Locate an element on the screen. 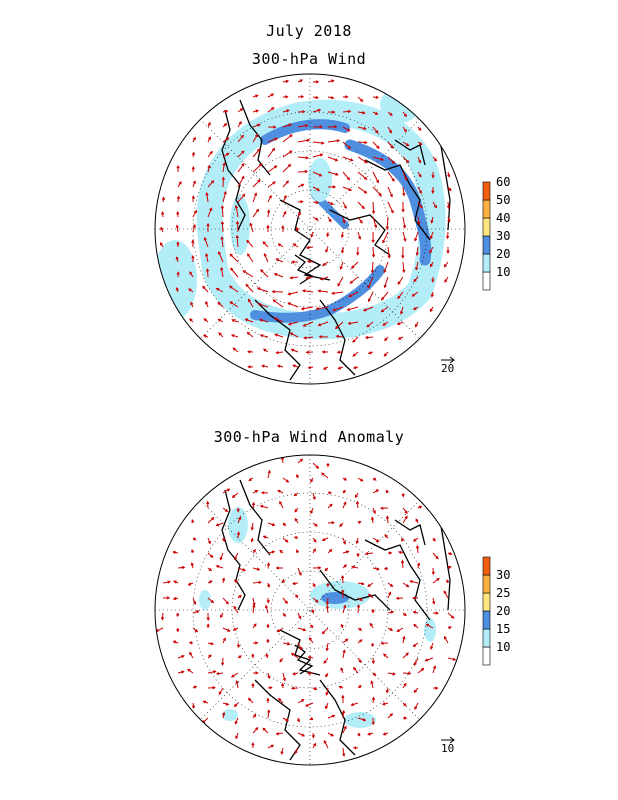 This screenshot has height=800, width=618. colorbar-swatch is located at coordinates (486, 245).